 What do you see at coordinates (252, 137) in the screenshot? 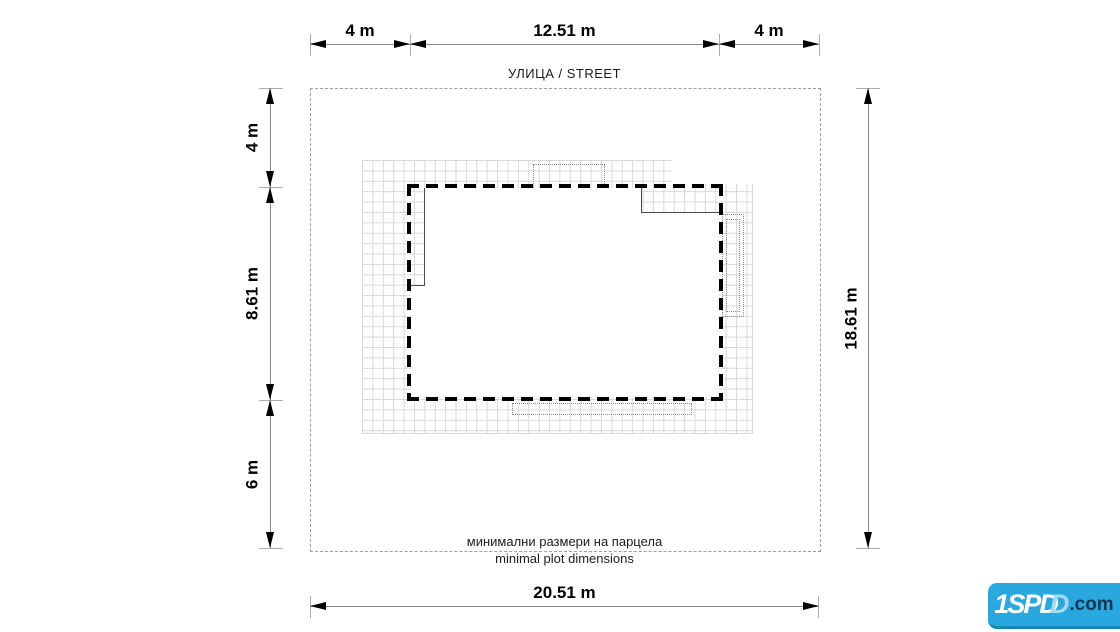
I see `dim-label-left-top: 4 m` at bounding box center [252, 137].